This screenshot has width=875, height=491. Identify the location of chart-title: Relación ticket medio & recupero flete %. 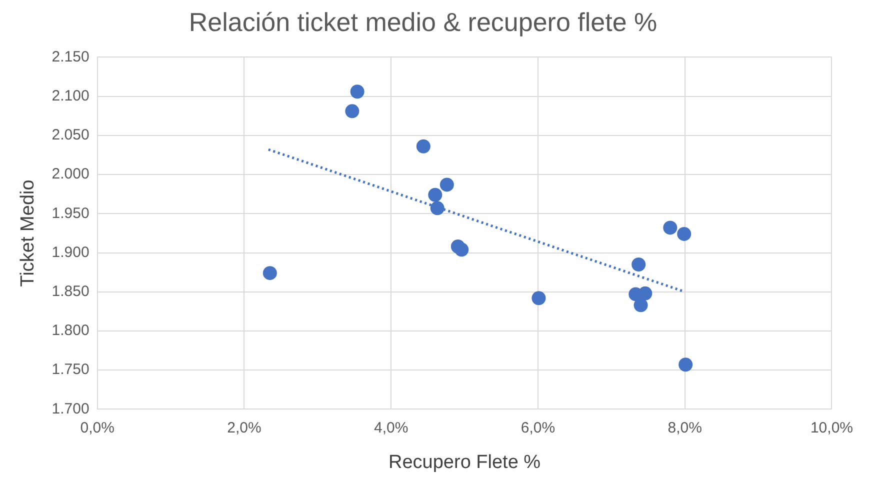
(423, 21).